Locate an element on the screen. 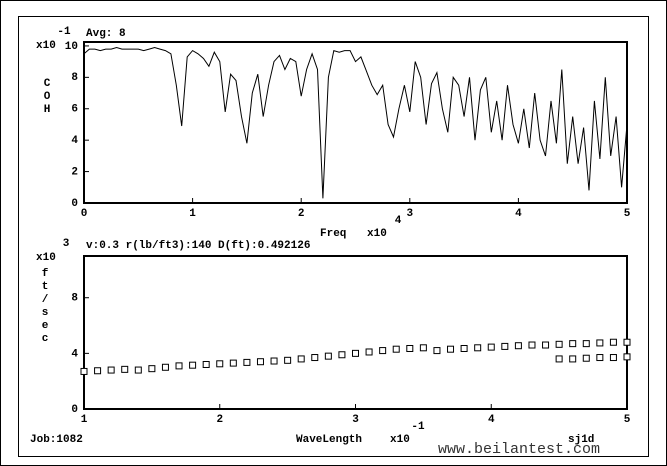  y-tick-label: 10 is located at coordinates (71, 47).